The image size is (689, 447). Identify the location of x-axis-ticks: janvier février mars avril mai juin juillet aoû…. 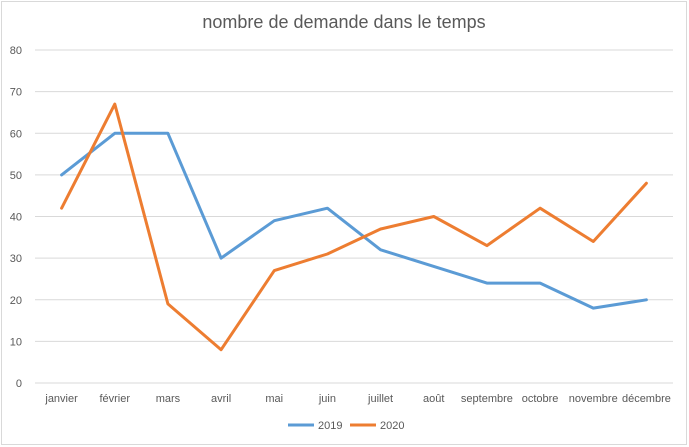
(357, 399).